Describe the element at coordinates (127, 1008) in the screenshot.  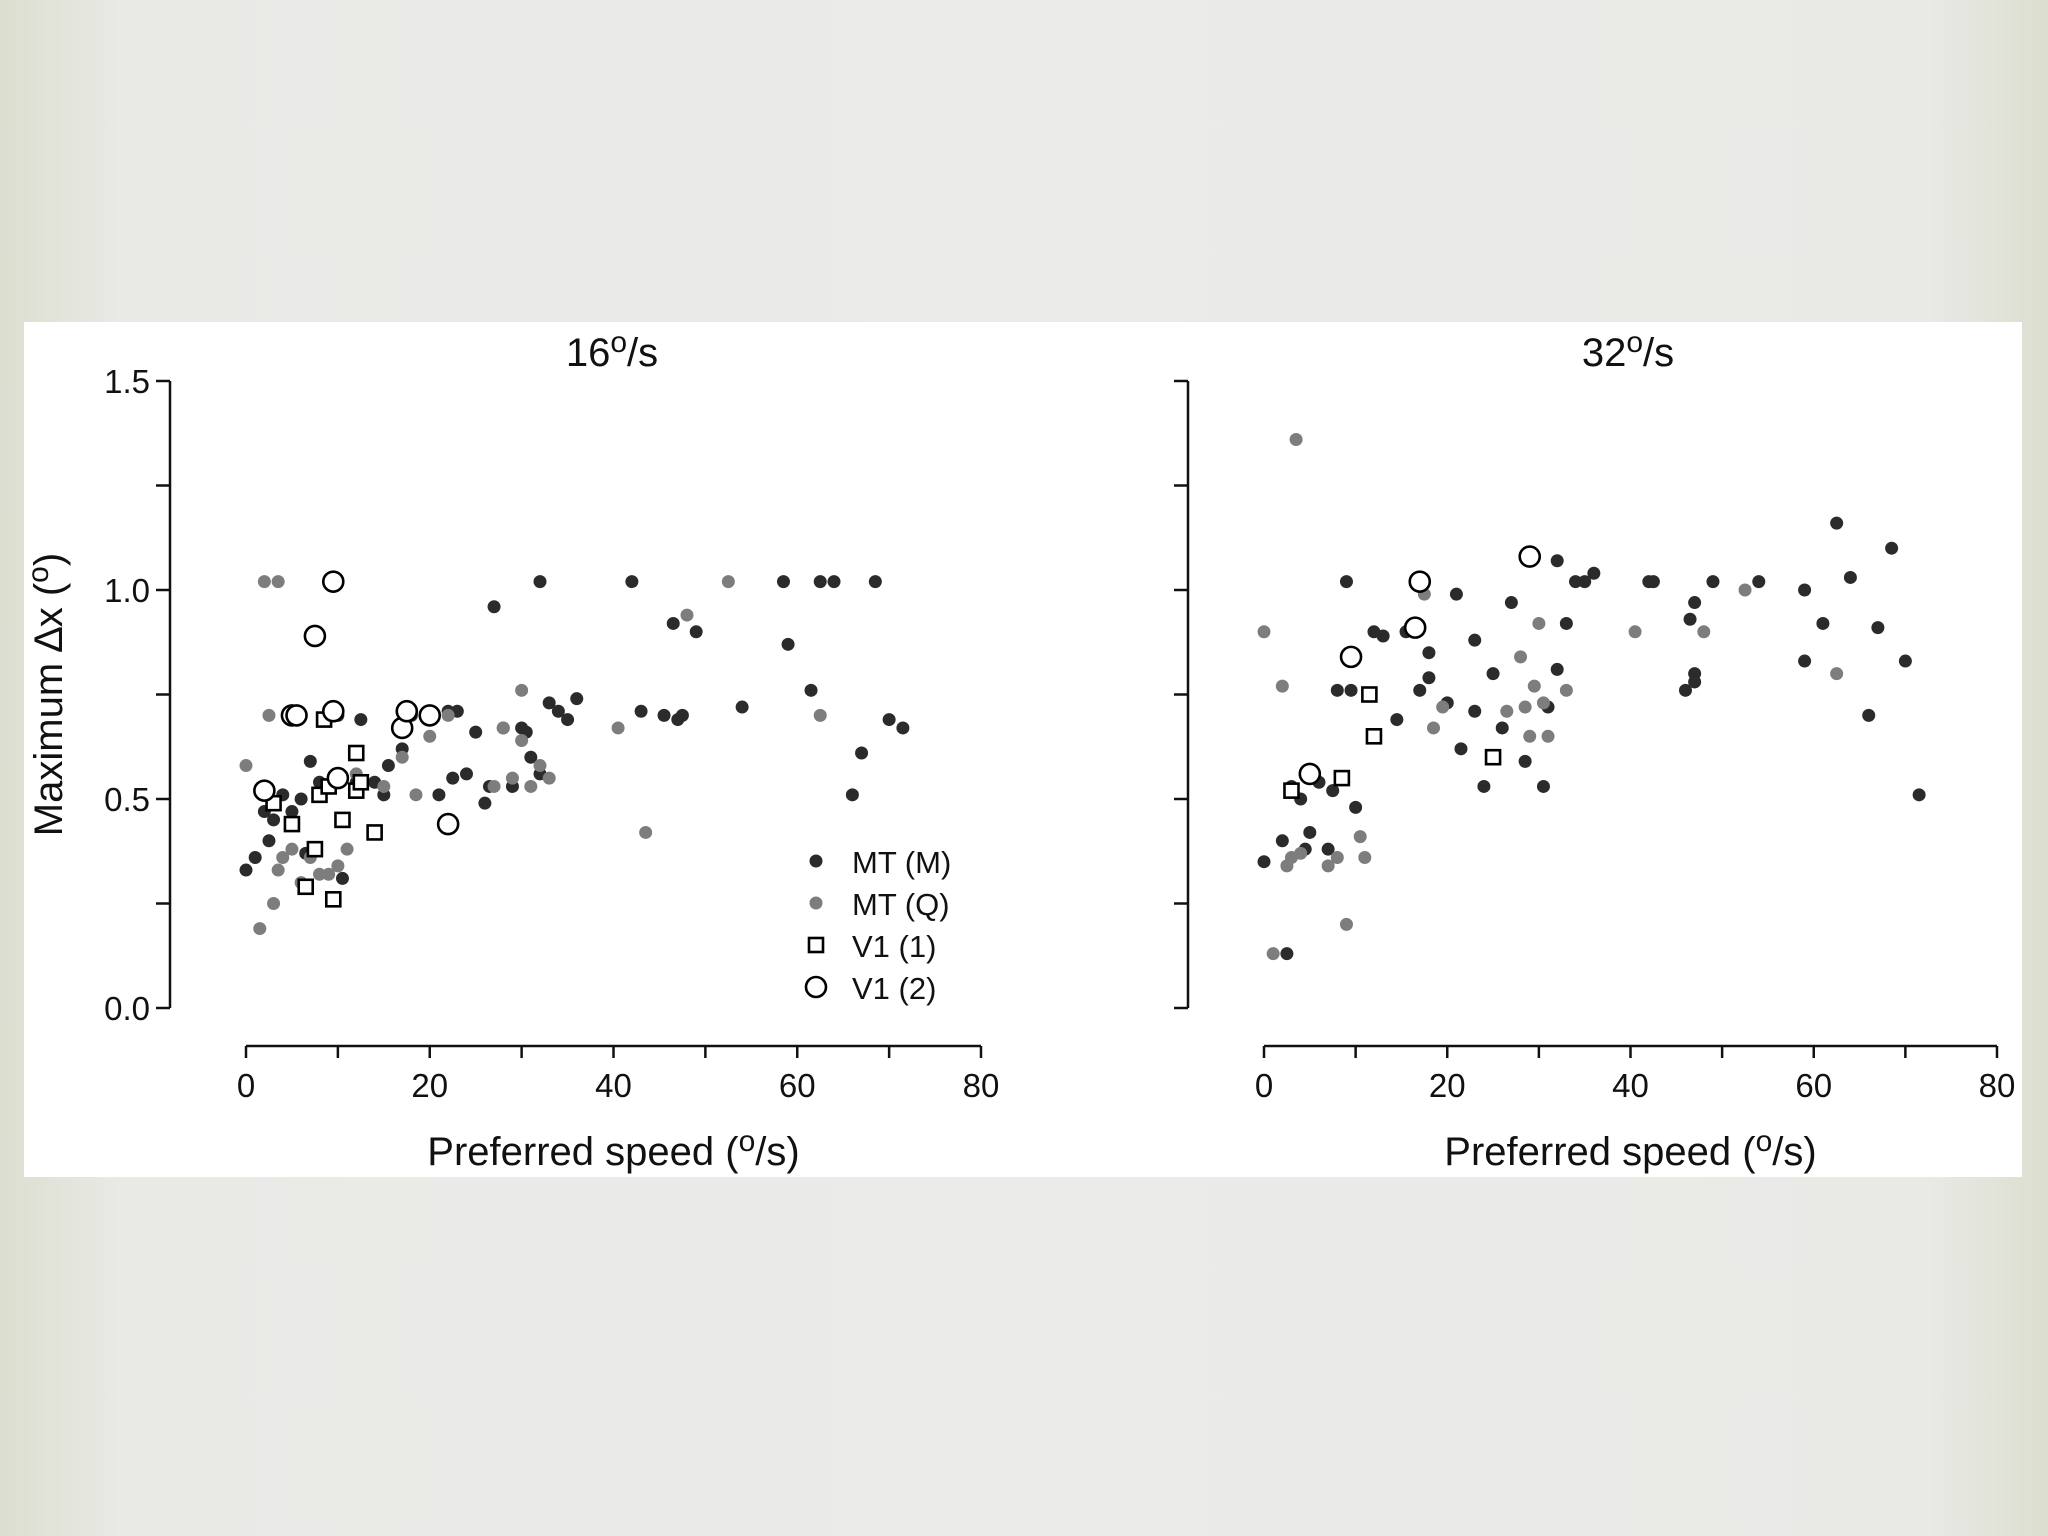
I see `y-tick-label: 0.0` at that location.